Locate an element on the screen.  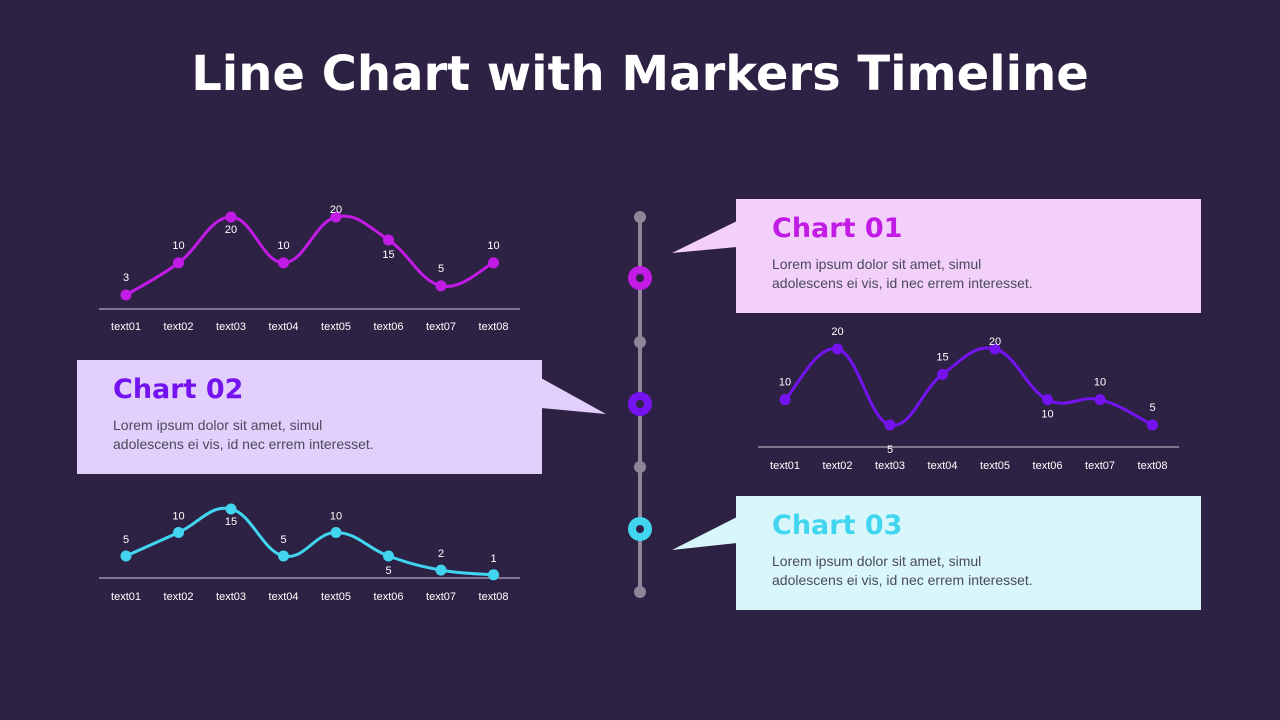
data-label: 3 is located at coordinates (126, 278).